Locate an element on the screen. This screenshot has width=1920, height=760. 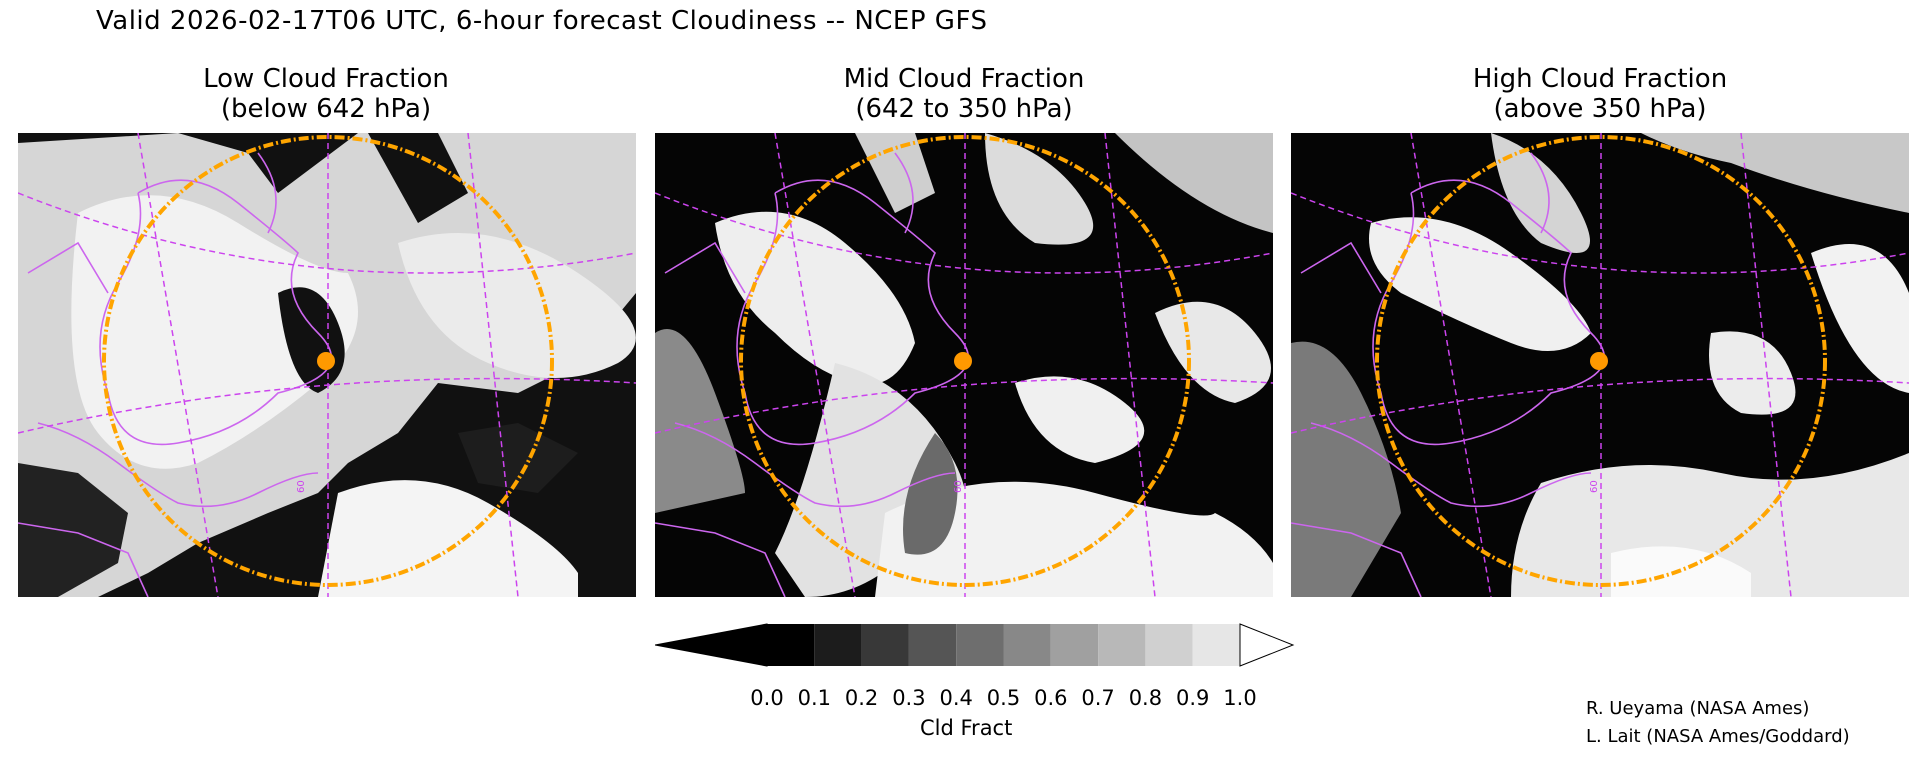
colorbar-cells is located at coordinates (1003, 645).